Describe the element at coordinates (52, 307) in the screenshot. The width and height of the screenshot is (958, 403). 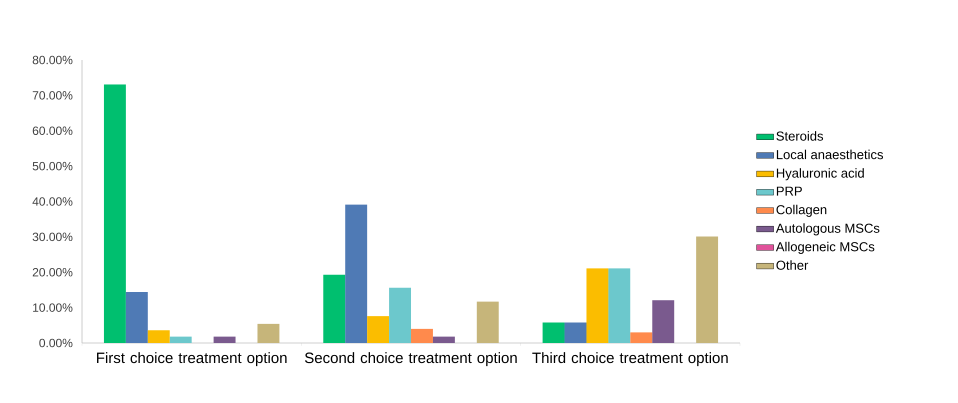
I see `y-tick-label: 10.00%` at that location.